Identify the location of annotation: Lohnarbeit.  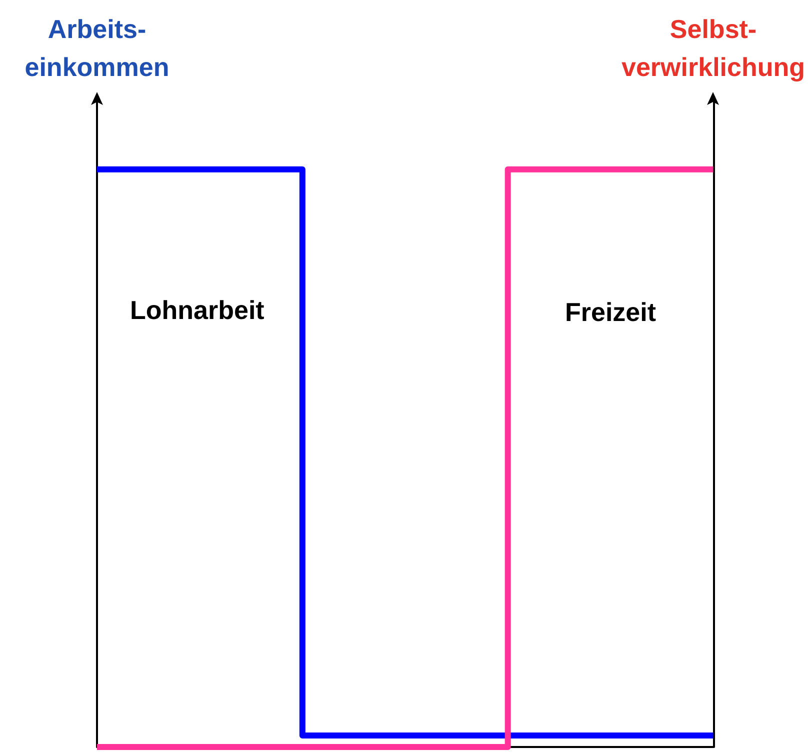
(197, 310).